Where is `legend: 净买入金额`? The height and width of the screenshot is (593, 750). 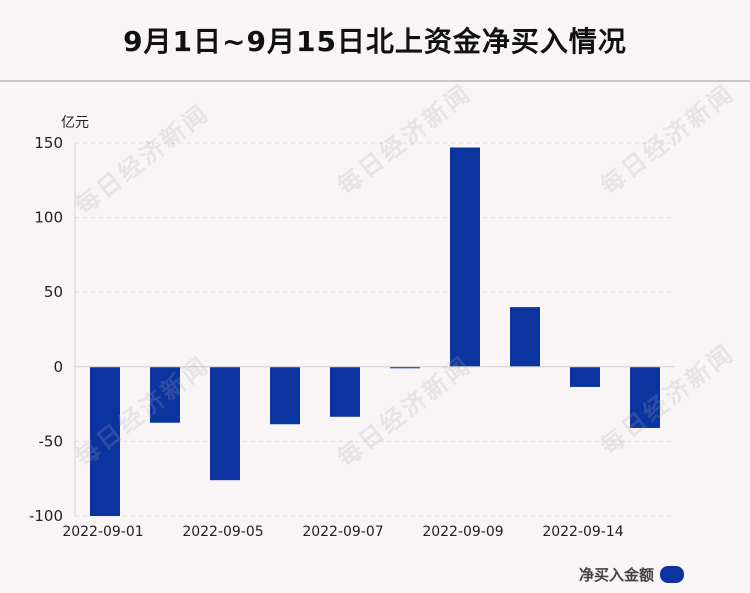 legend: 净买入金额 is located at coordinates (631, 574).